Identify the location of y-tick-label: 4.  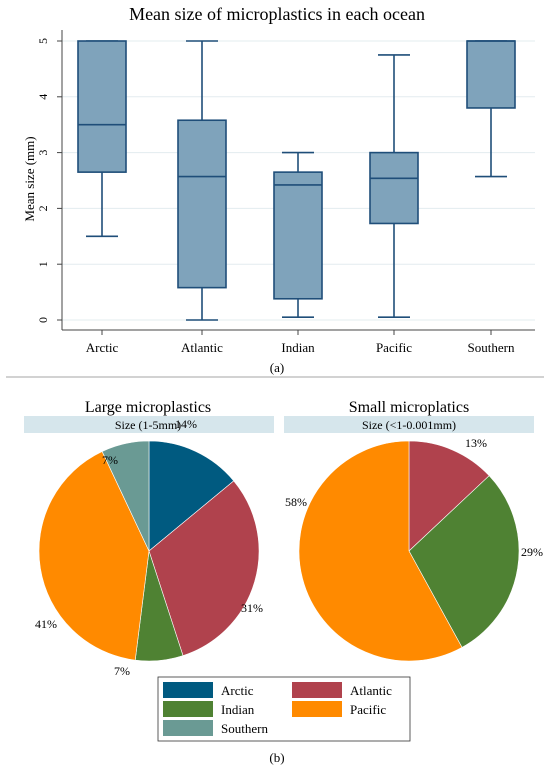
(43, 97).